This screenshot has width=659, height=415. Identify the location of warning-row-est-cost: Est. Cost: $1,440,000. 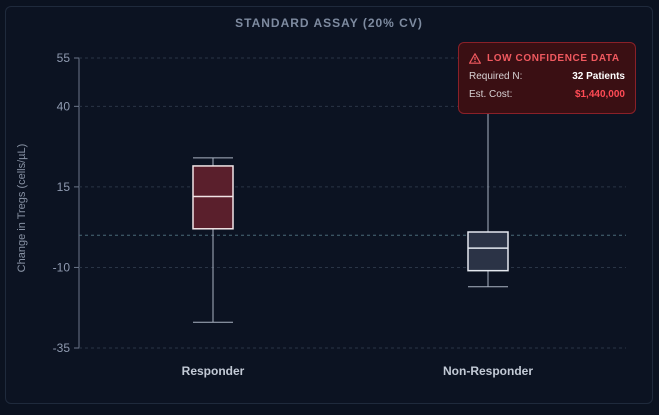
(547, 94).